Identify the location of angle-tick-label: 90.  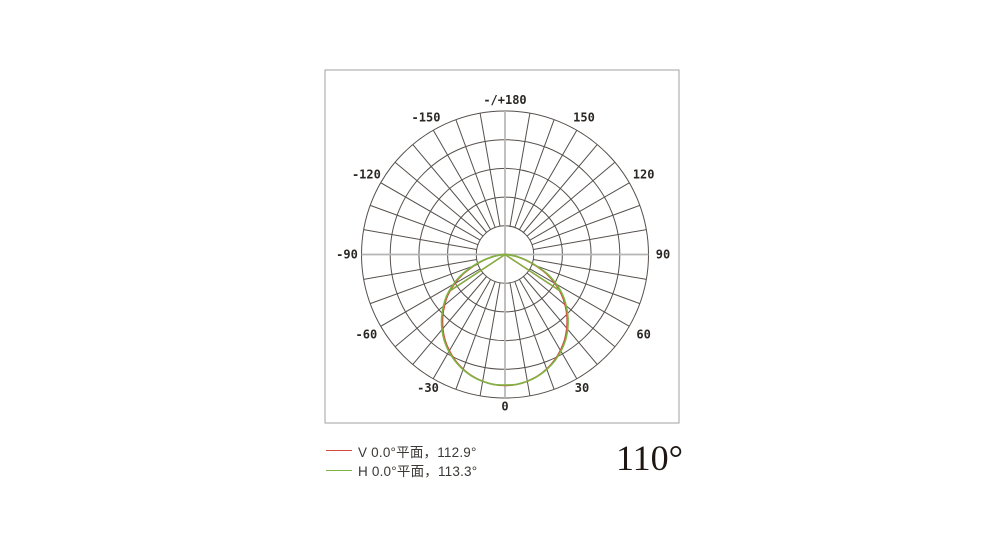
(663, 255).